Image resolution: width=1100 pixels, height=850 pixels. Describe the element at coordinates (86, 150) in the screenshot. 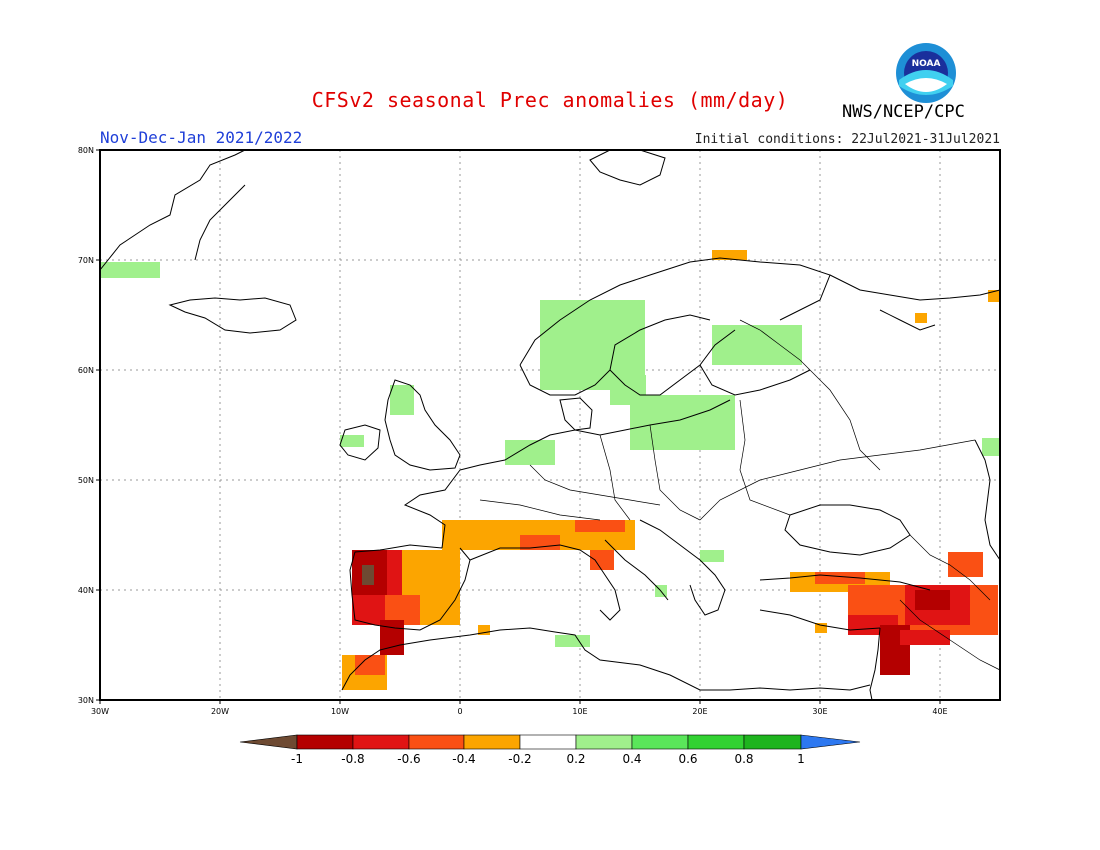

I see `lat-label-80n: 80N` at that location.